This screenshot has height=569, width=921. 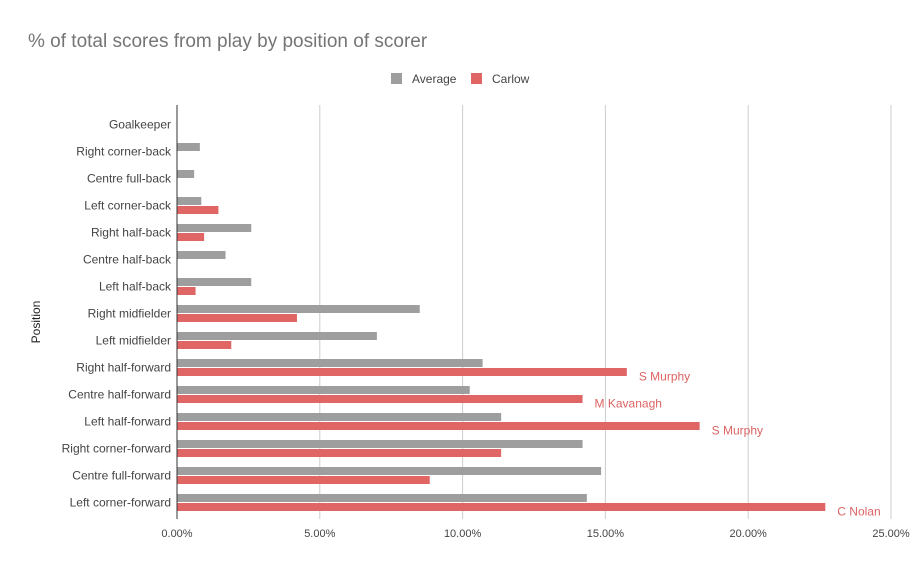 What do you see at coordinates (402, 372) in the screenshot?
I see `bar-carlow-right-half-forward` at bounding box center [402, 372].